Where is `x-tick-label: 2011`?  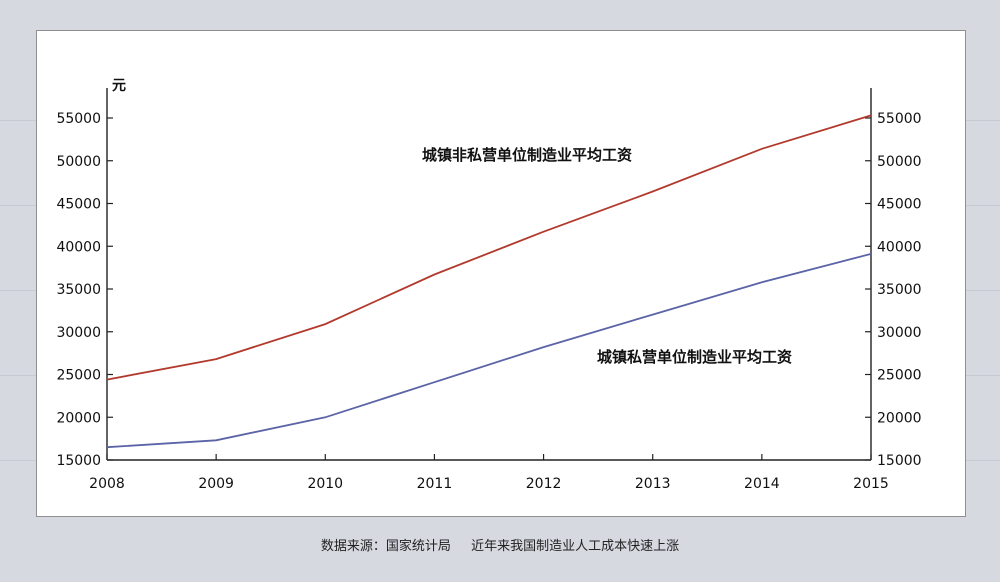 x-tick-label: 2011 is located at coordinates (435, 484).